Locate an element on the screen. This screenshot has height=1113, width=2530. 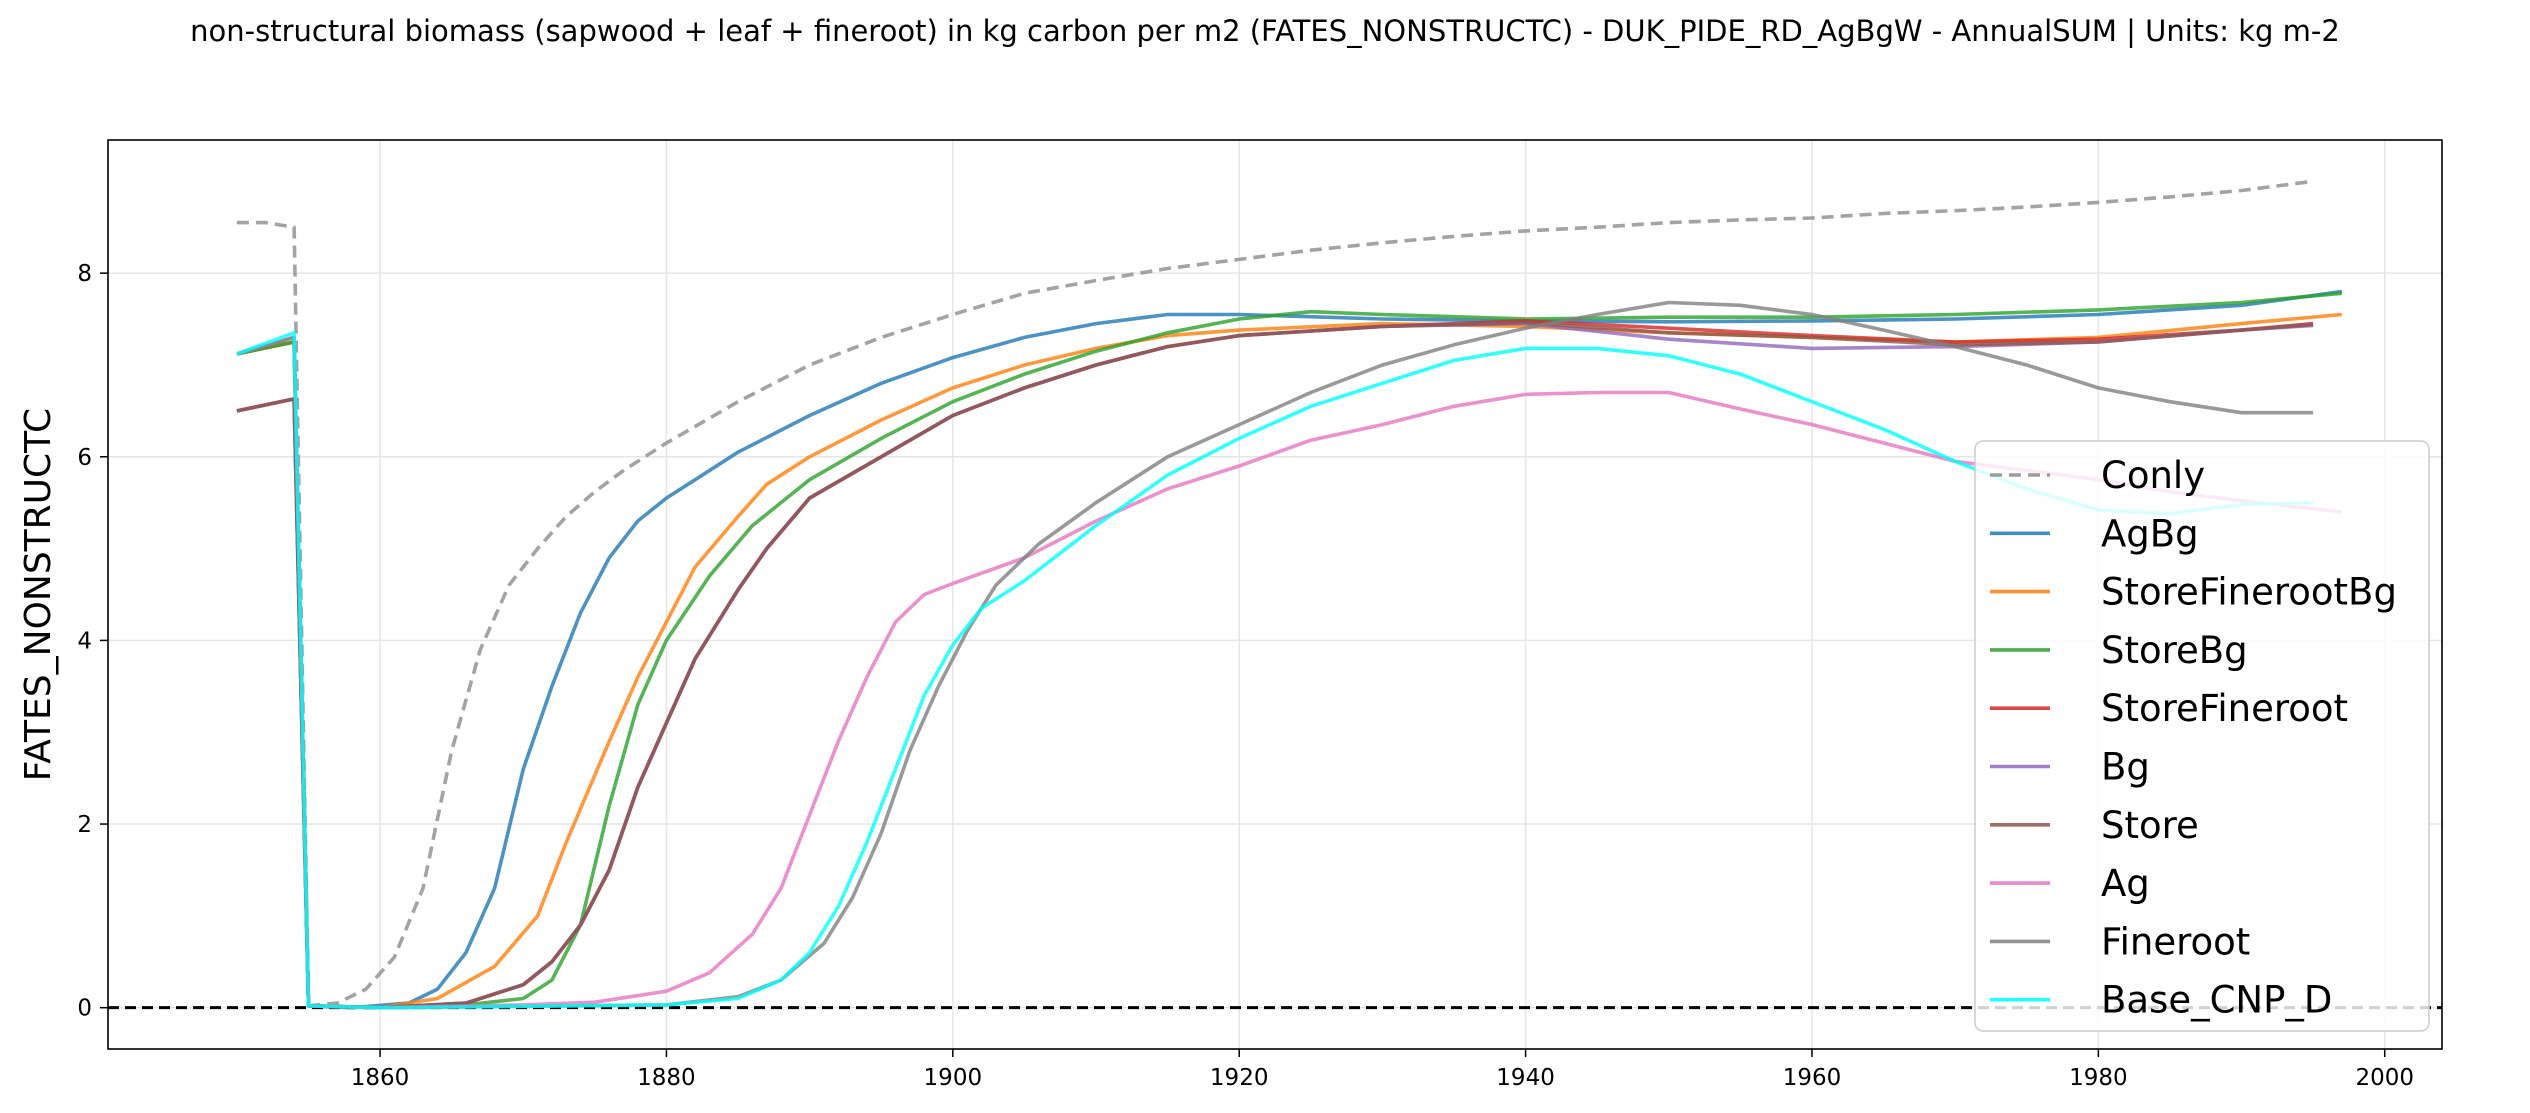
y-tick-label: 4 is located at coordinates (84, 641).